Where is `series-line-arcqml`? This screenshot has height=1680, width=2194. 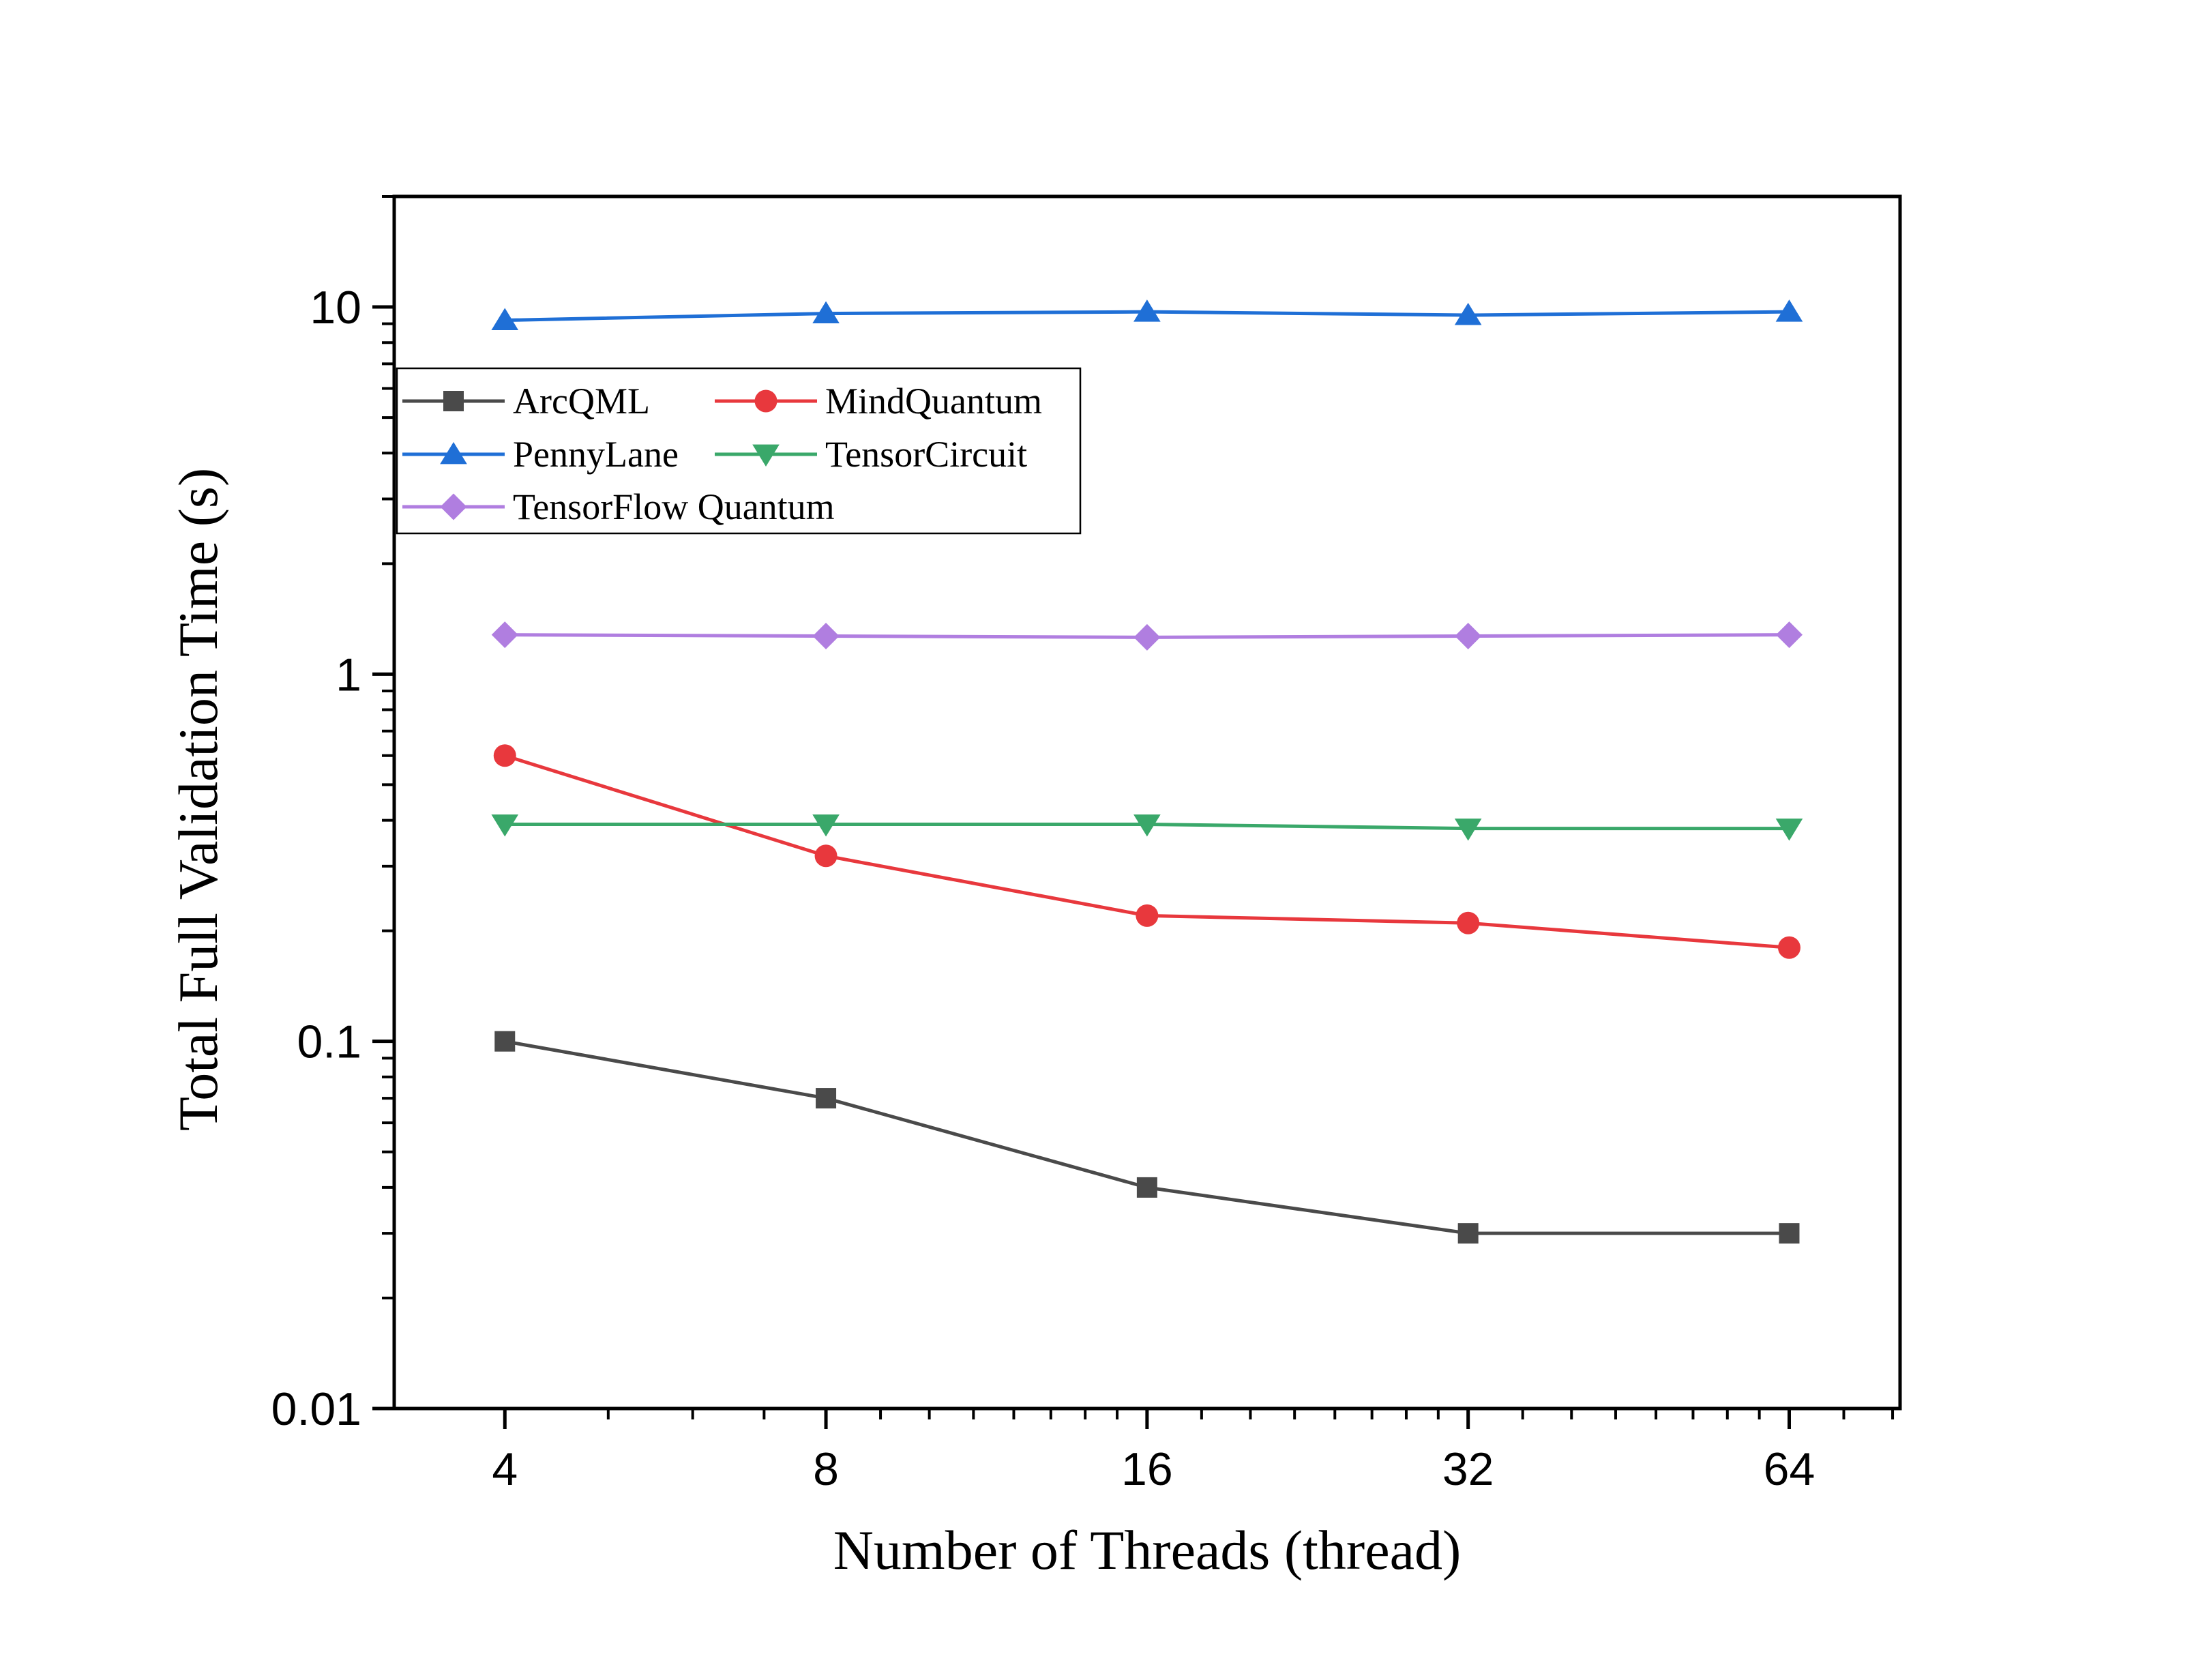 series-line-arcqml is located at coordinates (1147, 1137).